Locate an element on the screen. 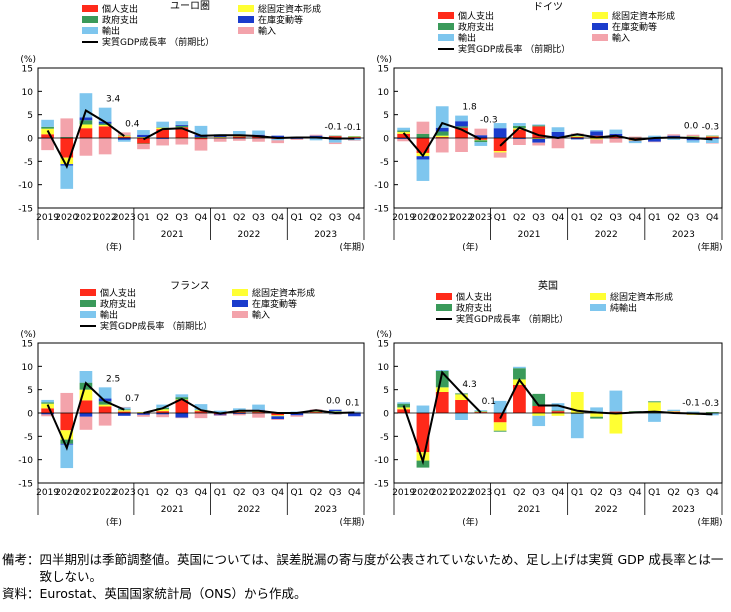  x-tick-label: 2023 is located at coordinates (480, 493).